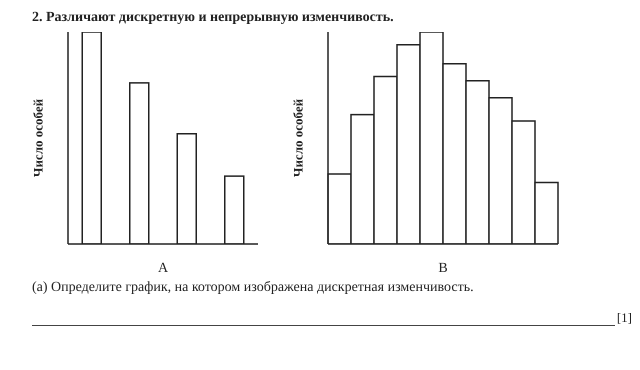 The height and width of the screenshot is (370, 640). What do you see at coordinates (253, 288) in the screenshot?
I see `text: (а) Определите график, на котором изображена дискретная изменчивость.` at bounding box center [253, 288].